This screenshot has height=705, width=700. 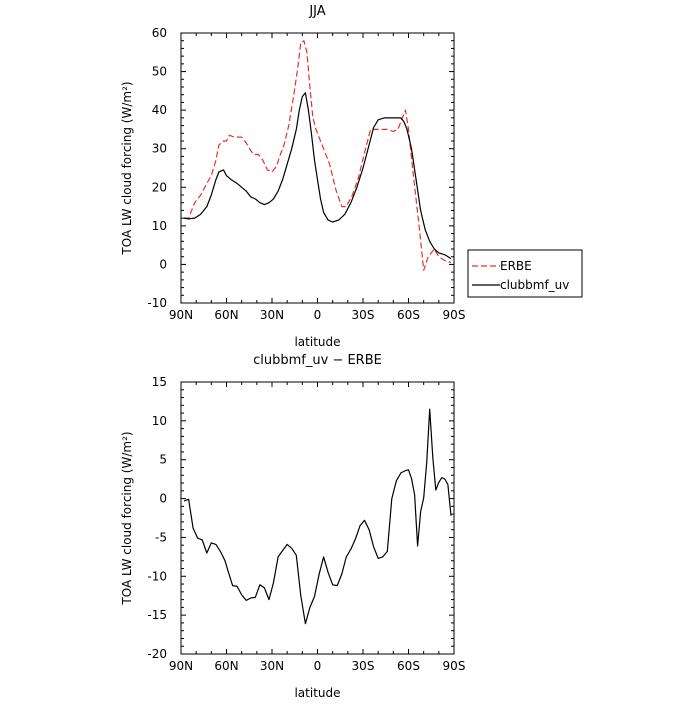 I want to click on series-line-clubbmf-uv, so click(x=317, y=176).